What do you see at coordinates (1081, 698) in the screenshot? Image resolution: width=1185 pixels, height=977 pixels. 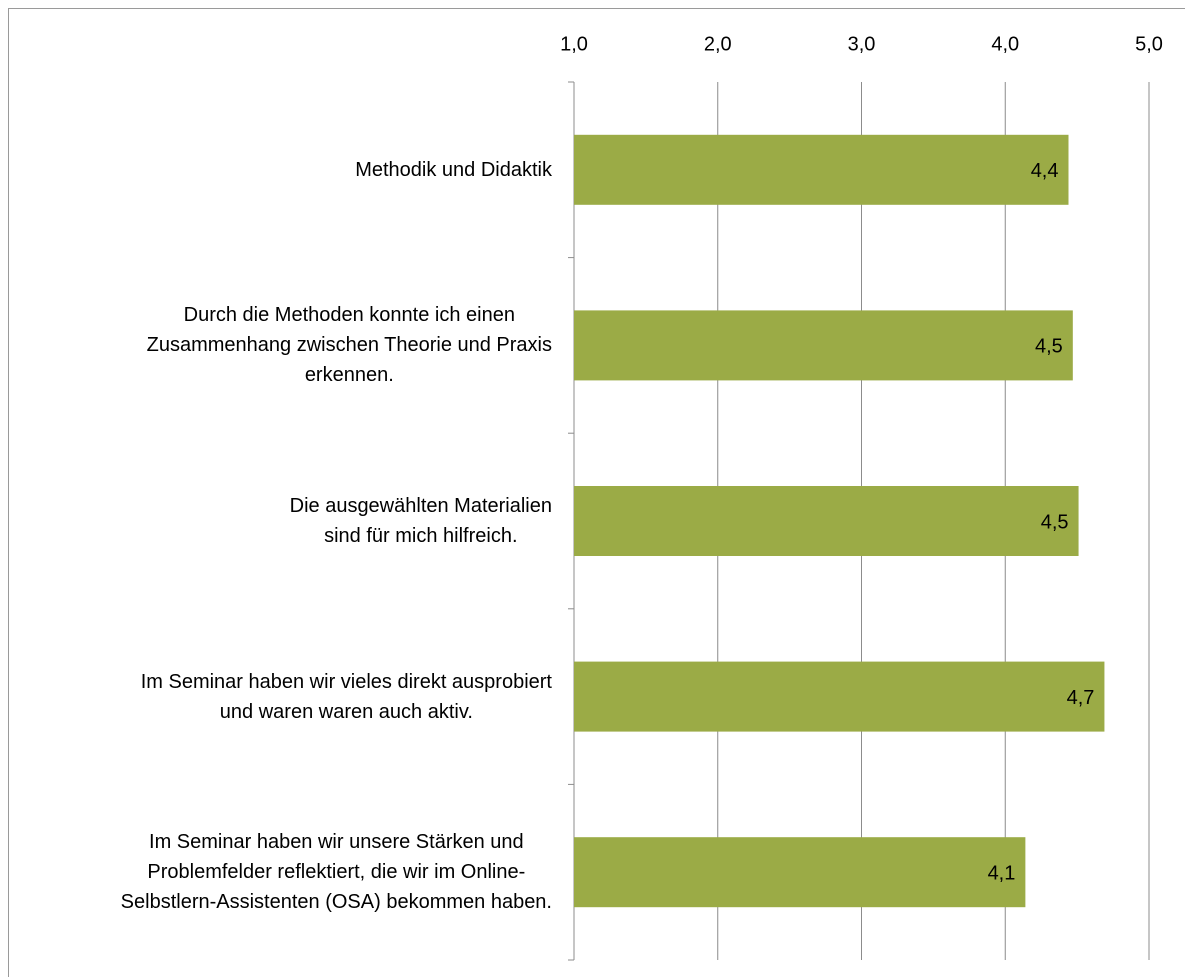 I see `value-label: 4,7` at bounding box center [1081, 698].